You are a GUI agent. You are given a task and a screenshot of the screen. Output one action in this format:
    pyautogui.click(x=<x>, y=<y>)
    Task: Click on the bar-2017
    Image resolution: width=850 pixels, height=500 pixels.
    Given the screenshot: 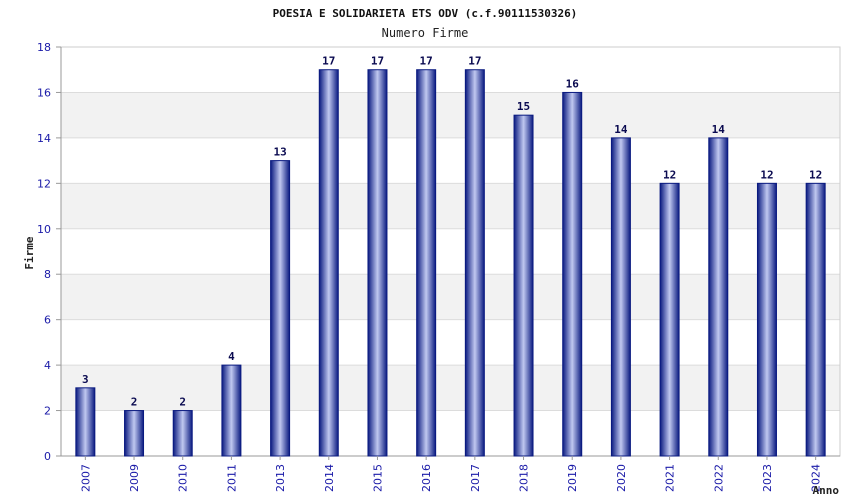 What is the action you would take?
    pyautogui.click(x=474, y=263)
    